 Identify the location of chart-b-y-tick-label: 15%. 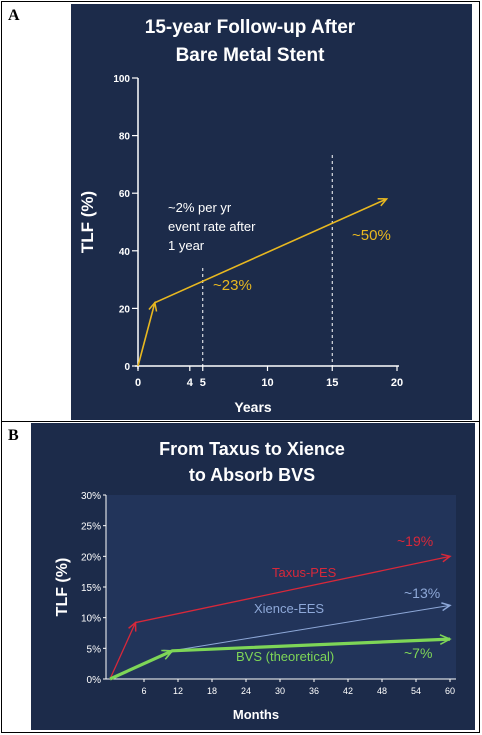
(91, 588).